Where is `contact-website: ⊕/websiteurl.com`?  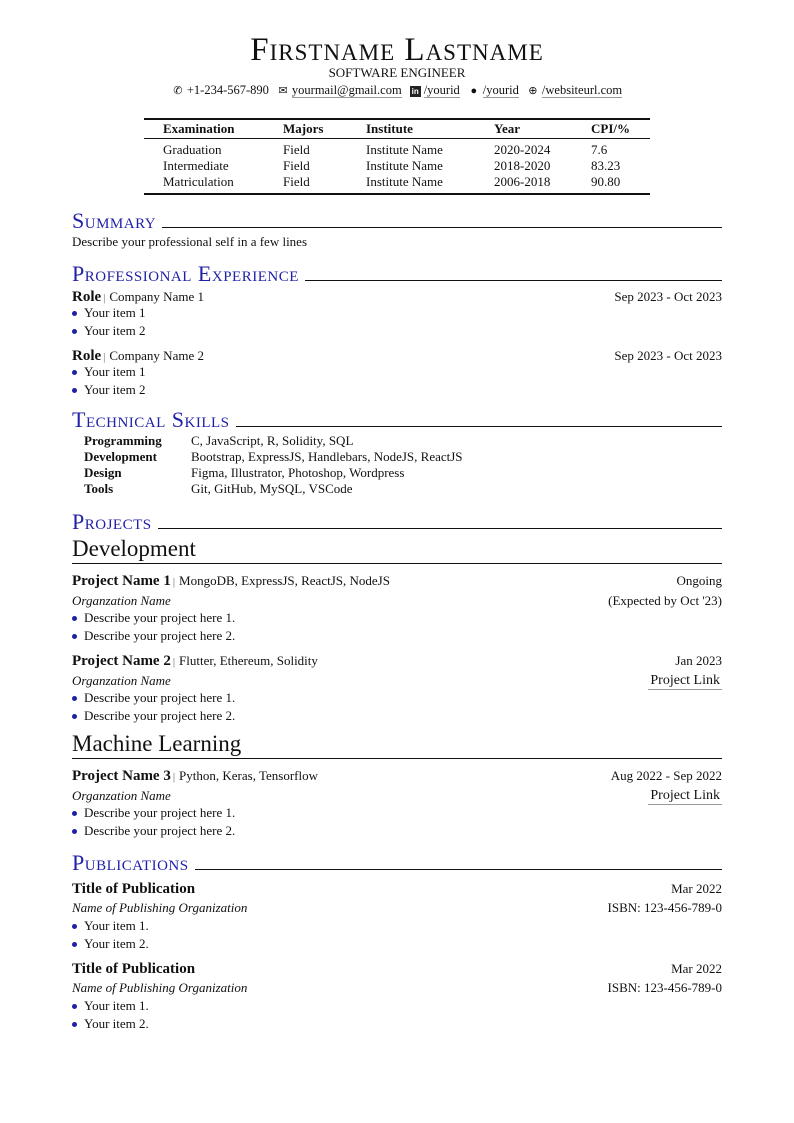 contact-website: ⊕/websiteurl.com is located at coordinates (575, 90).